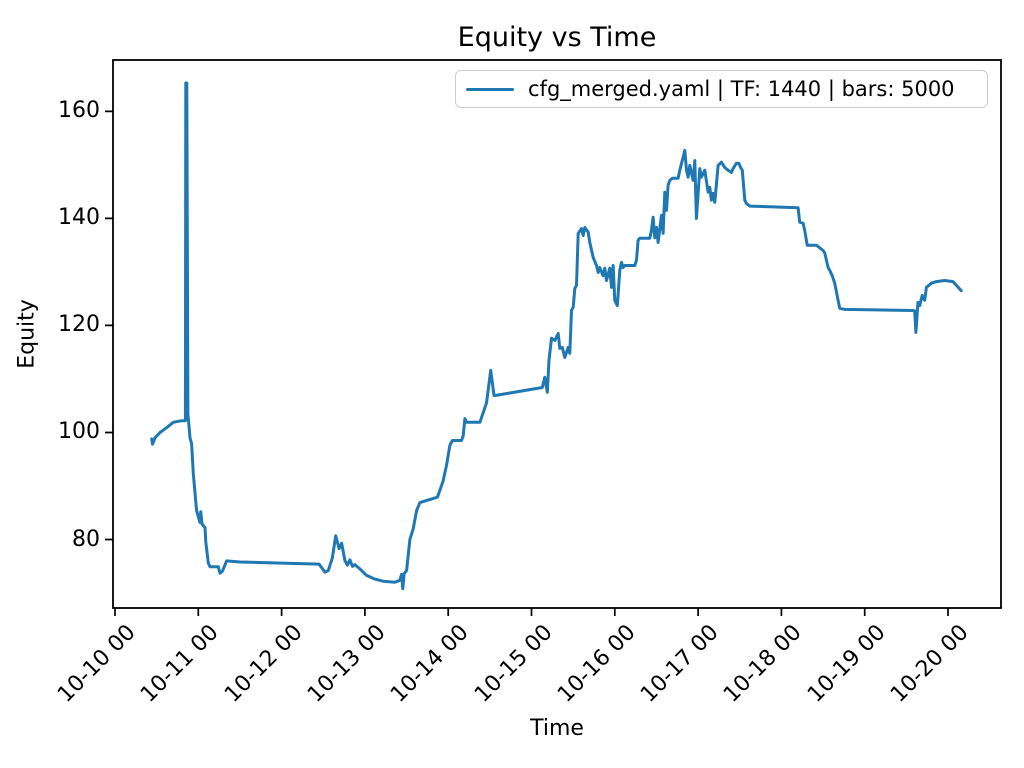  What do you see at coordinates (557, 728) in the screenshot?
I see `x-axis-label: Time` at bounding box center [557, 728].